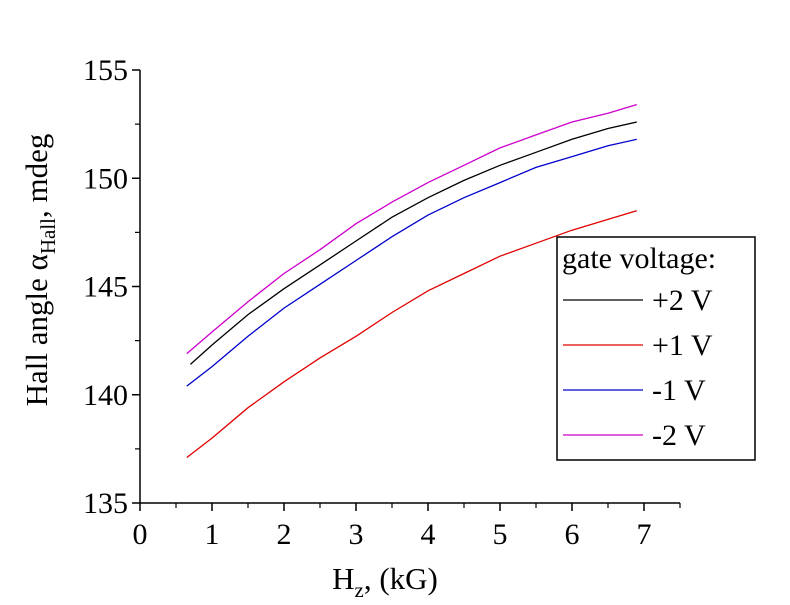 Image resolution: width=790 pixels, height=605 pixels. I want to click on x-tick-label: 1, so click(212, 534).